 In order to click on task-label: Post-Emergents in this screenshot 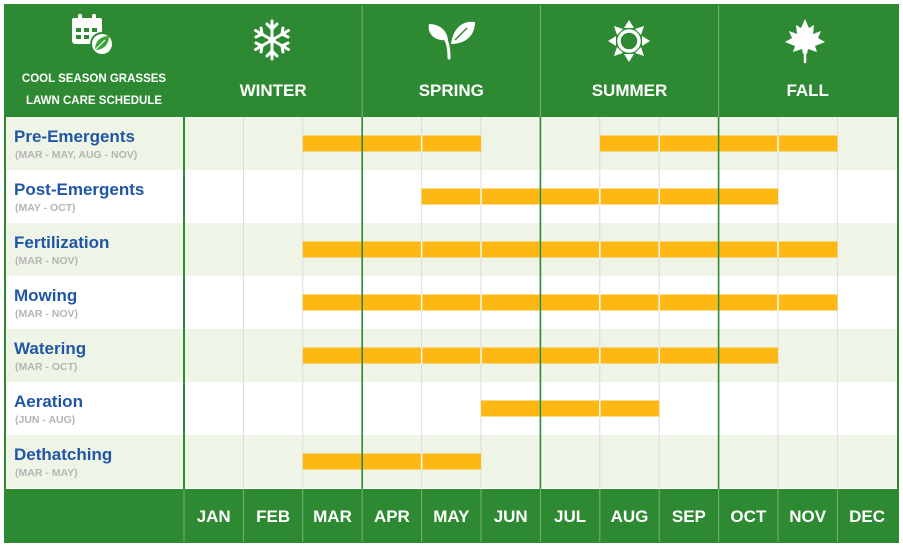, I will do `click(79, 189)`.